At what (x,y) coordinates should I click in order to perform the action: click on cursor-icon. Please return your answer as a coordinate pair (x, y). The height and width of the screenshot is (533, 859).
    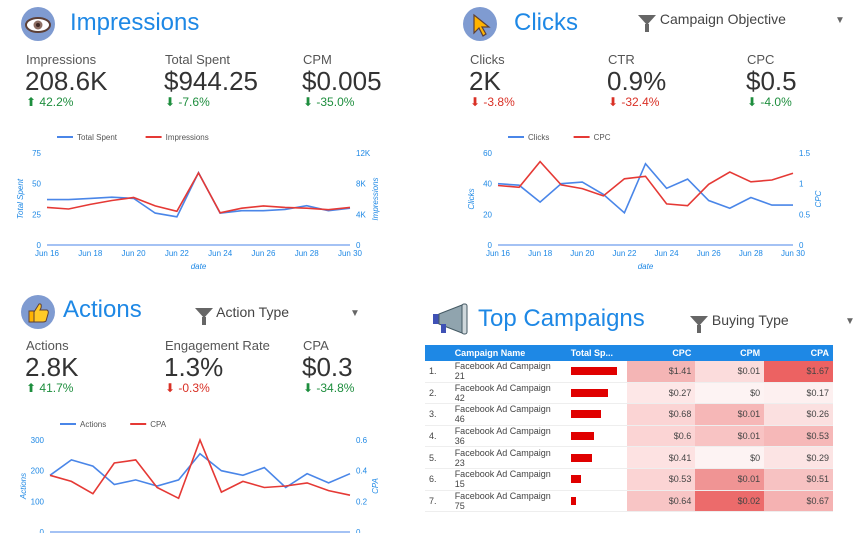
    Looking at the image, I should click on (480, 24).